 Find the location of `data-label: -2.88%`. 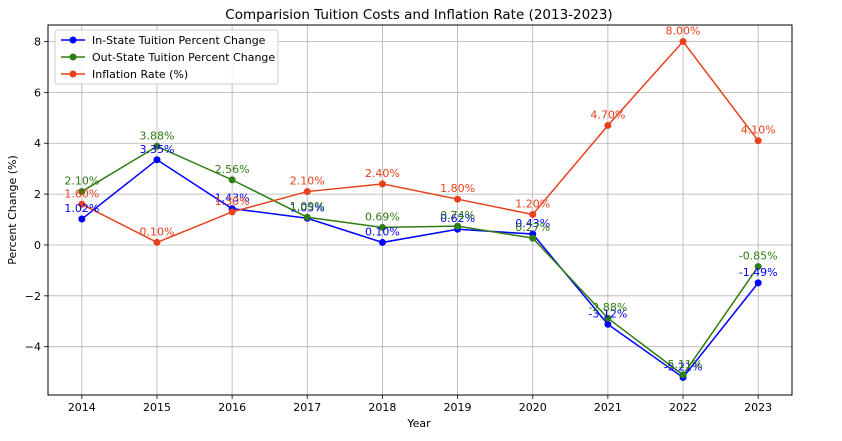

data-label: -2.88% is located at coordinates (607, 307).